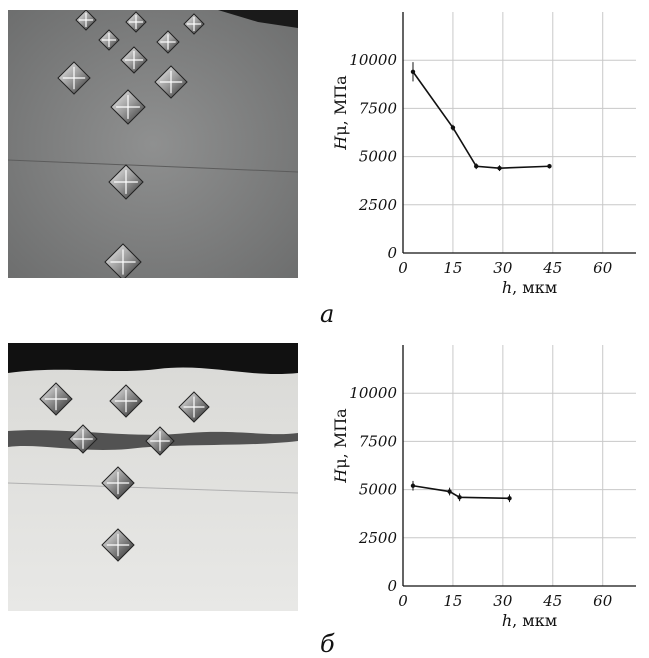  I want to click on panel-label-a: а, so click(327, 314).